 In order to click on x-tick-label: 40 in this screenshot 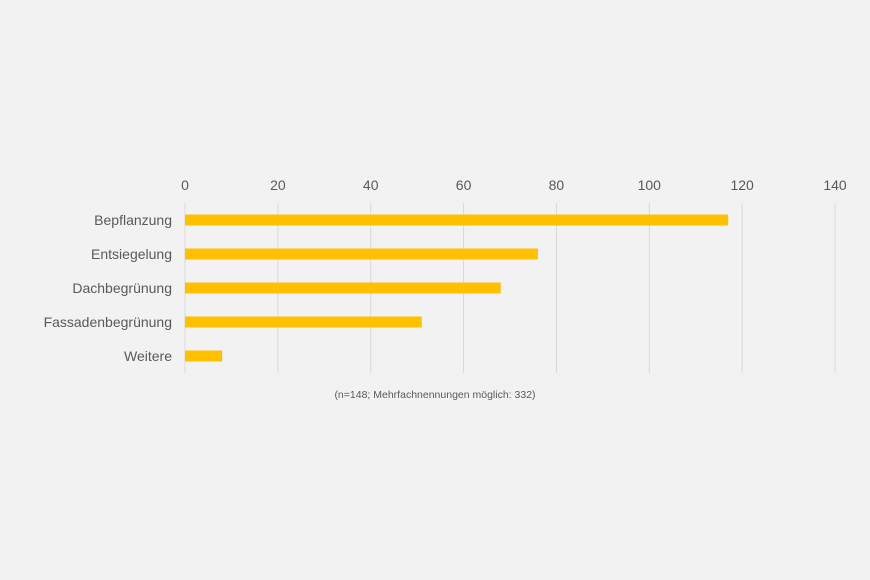, I will do `click(371, 185)`.